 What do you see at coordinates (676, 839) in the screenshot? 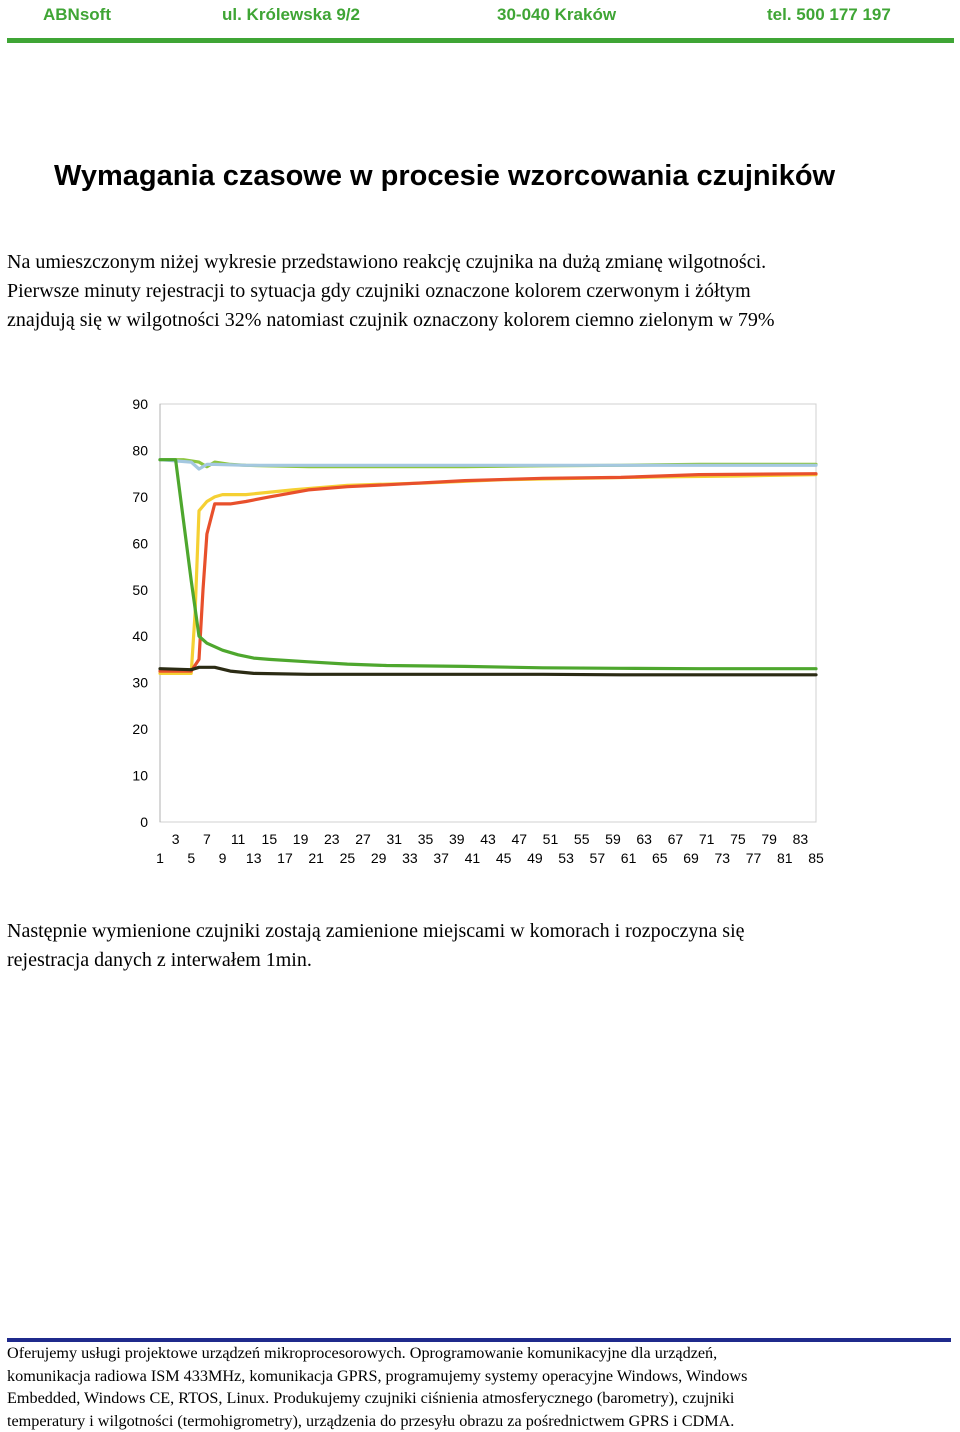
I see `x-tick-label: 67` at bounding box center [676, 839].